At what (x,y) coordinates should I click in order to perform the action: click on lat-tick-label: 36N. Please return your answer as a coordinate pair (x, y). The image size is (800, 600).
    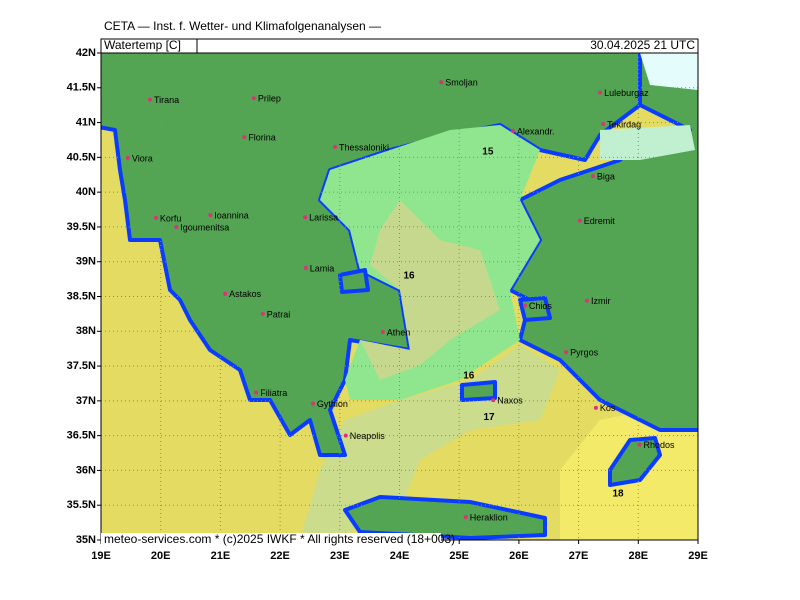
    Looking at the image, I should click on (86, 470).